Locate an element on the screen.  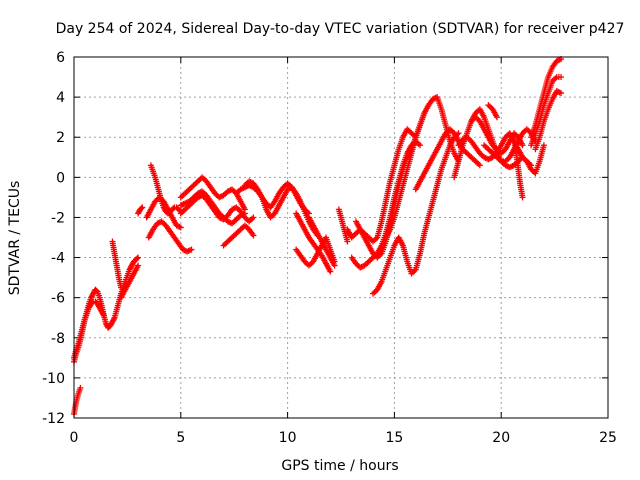
y-tick-label: -2 is located at coordinates (58, 218).